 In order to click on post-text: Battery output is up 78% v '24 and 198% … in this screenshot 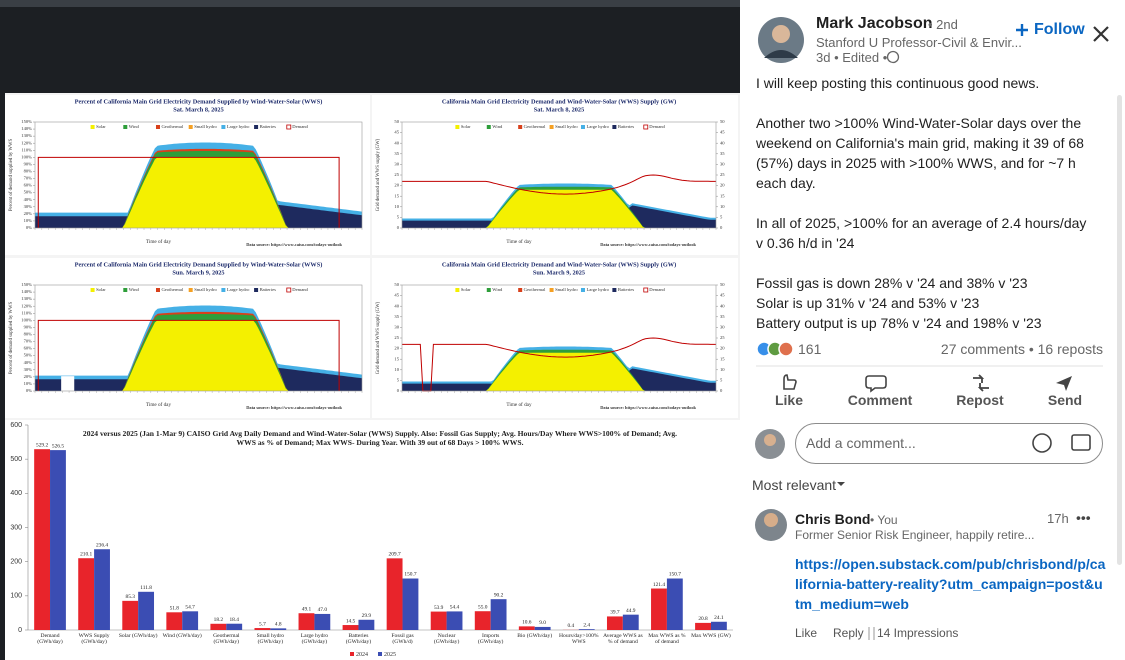, I will do `click(899, 323)`.